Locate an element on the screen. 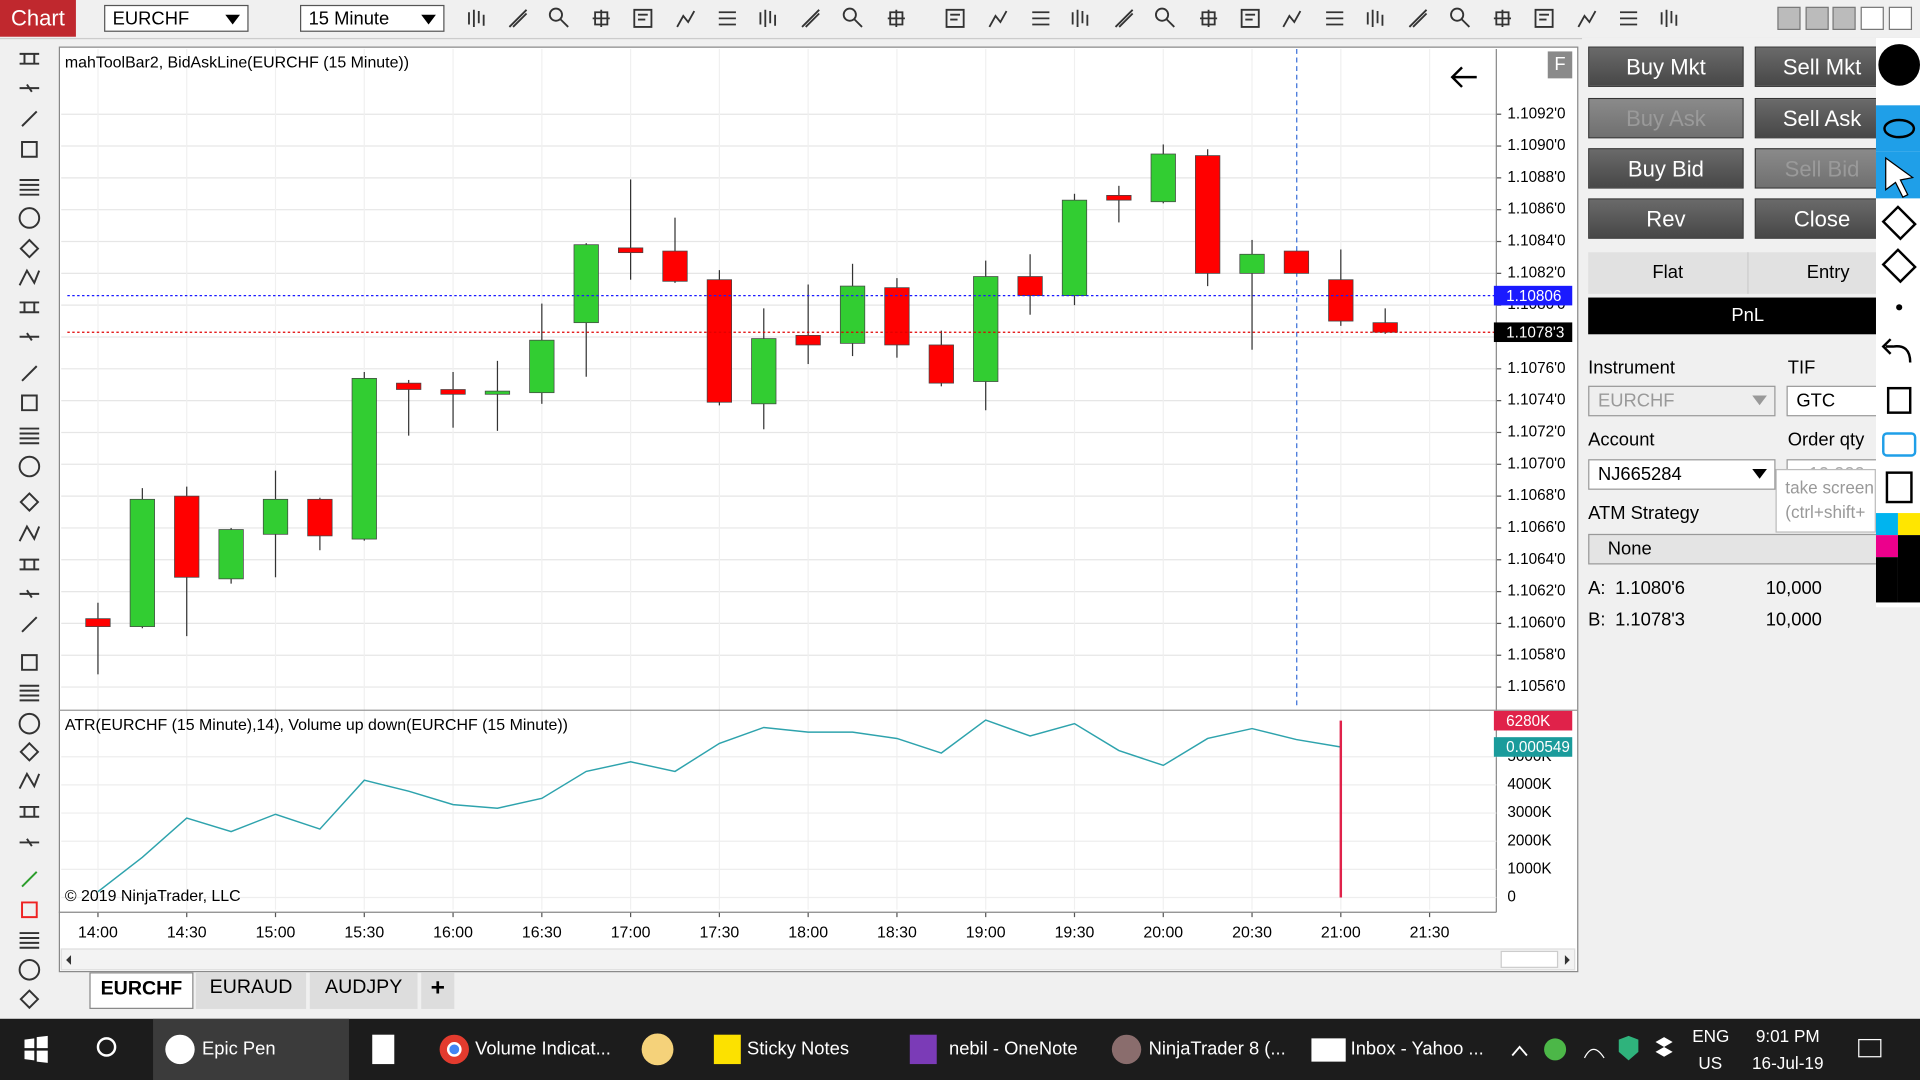 The height and width of the screenshot is (1080, 1920). color-magenta is located at coordinates (1886, 546).